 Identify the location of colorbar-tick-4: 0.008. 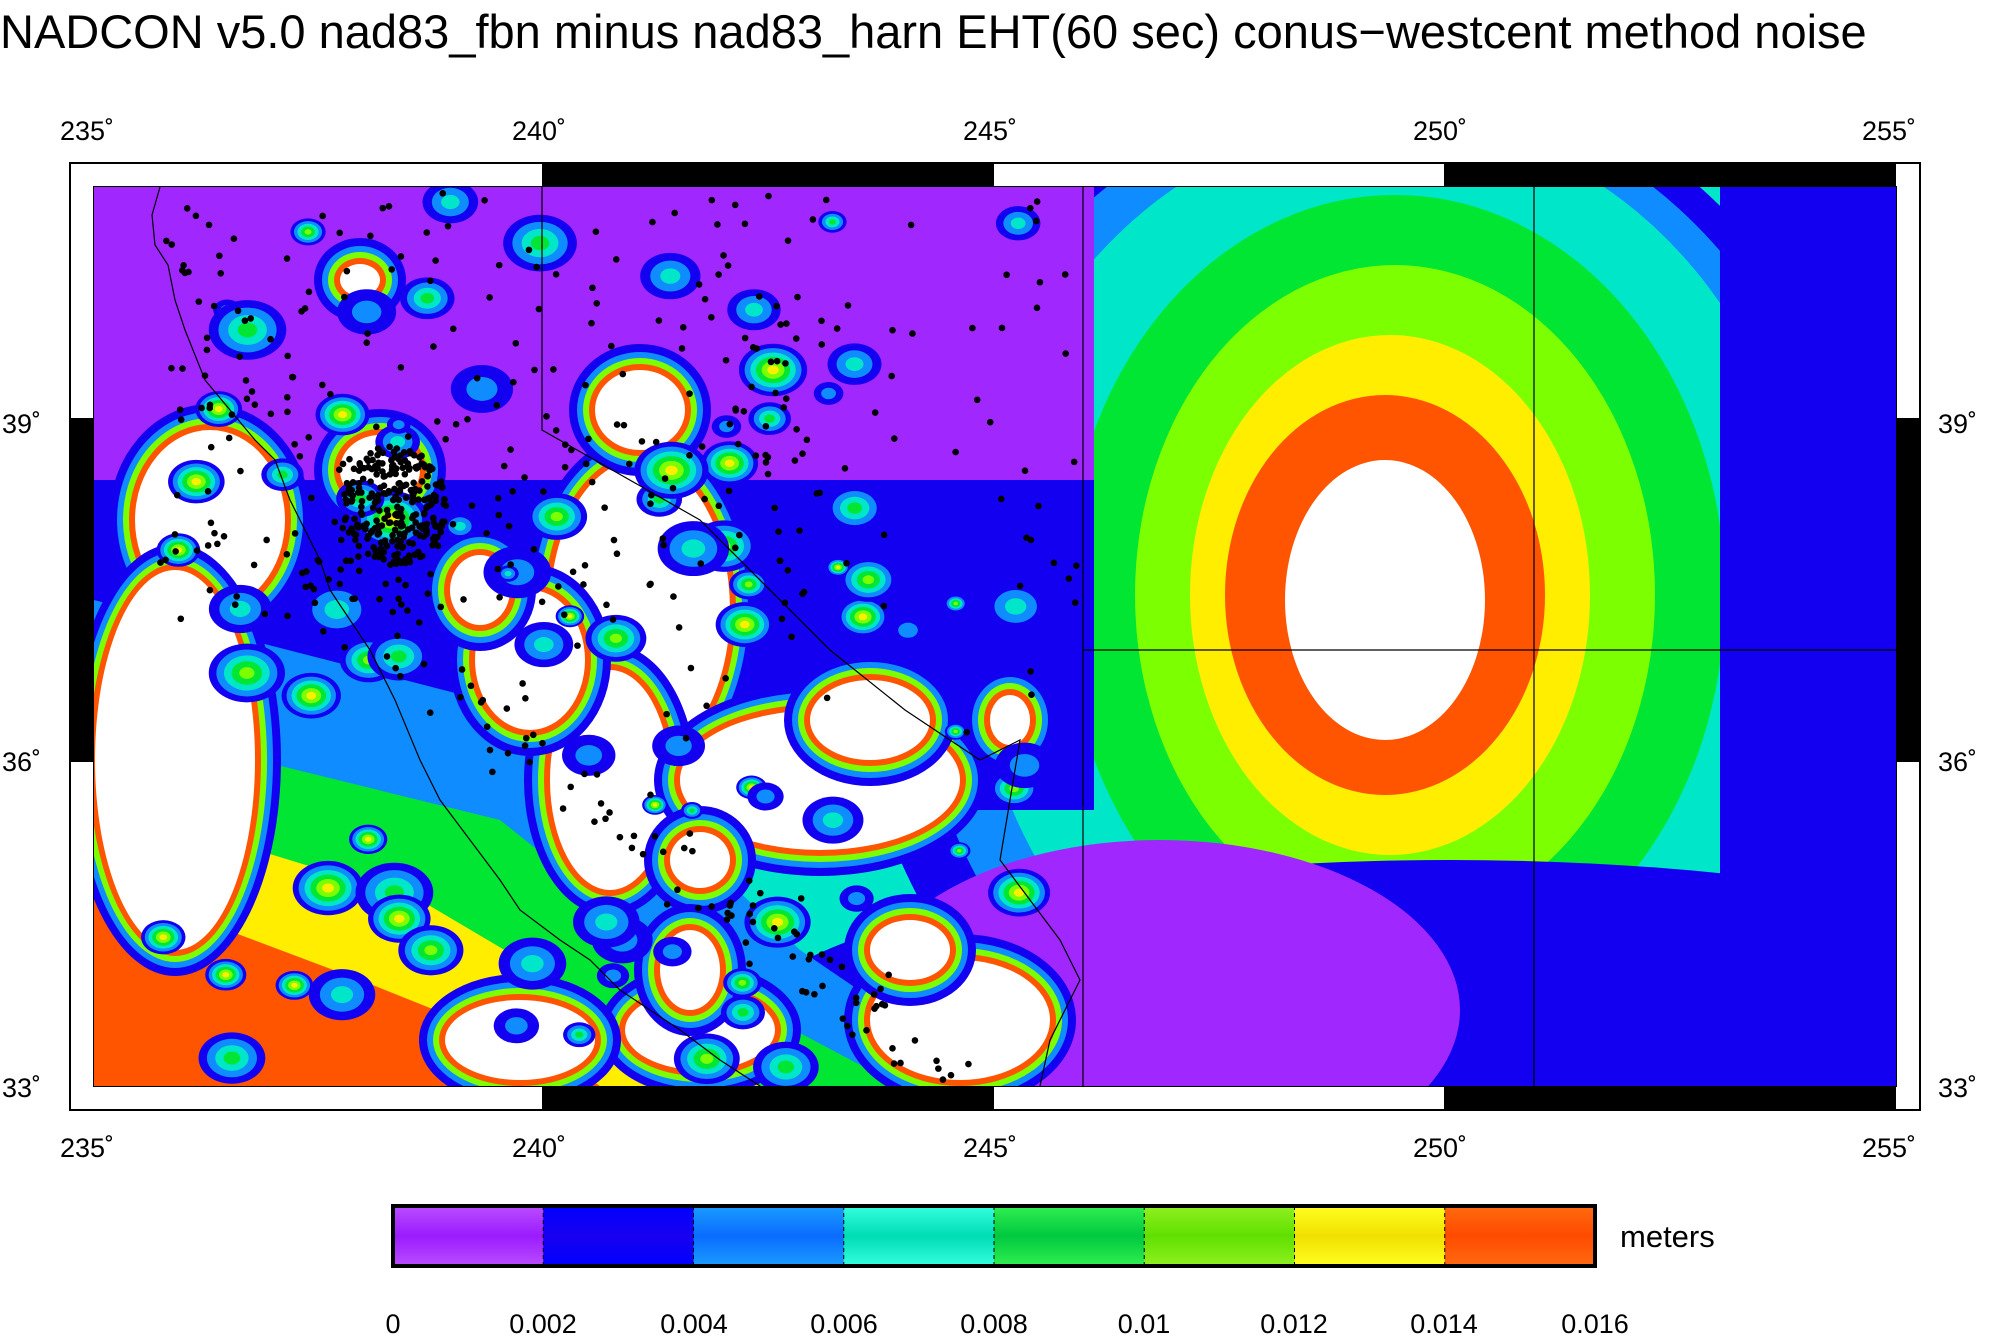
(994, 1323).